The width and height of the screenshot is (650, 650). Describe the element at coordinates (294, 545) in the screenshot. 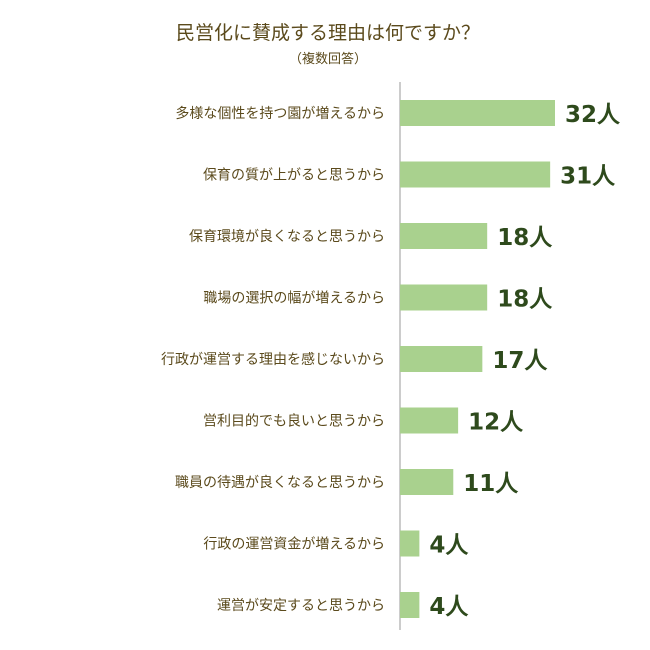

I see `category-label: 行政の運営資金が増えるから` at that location.